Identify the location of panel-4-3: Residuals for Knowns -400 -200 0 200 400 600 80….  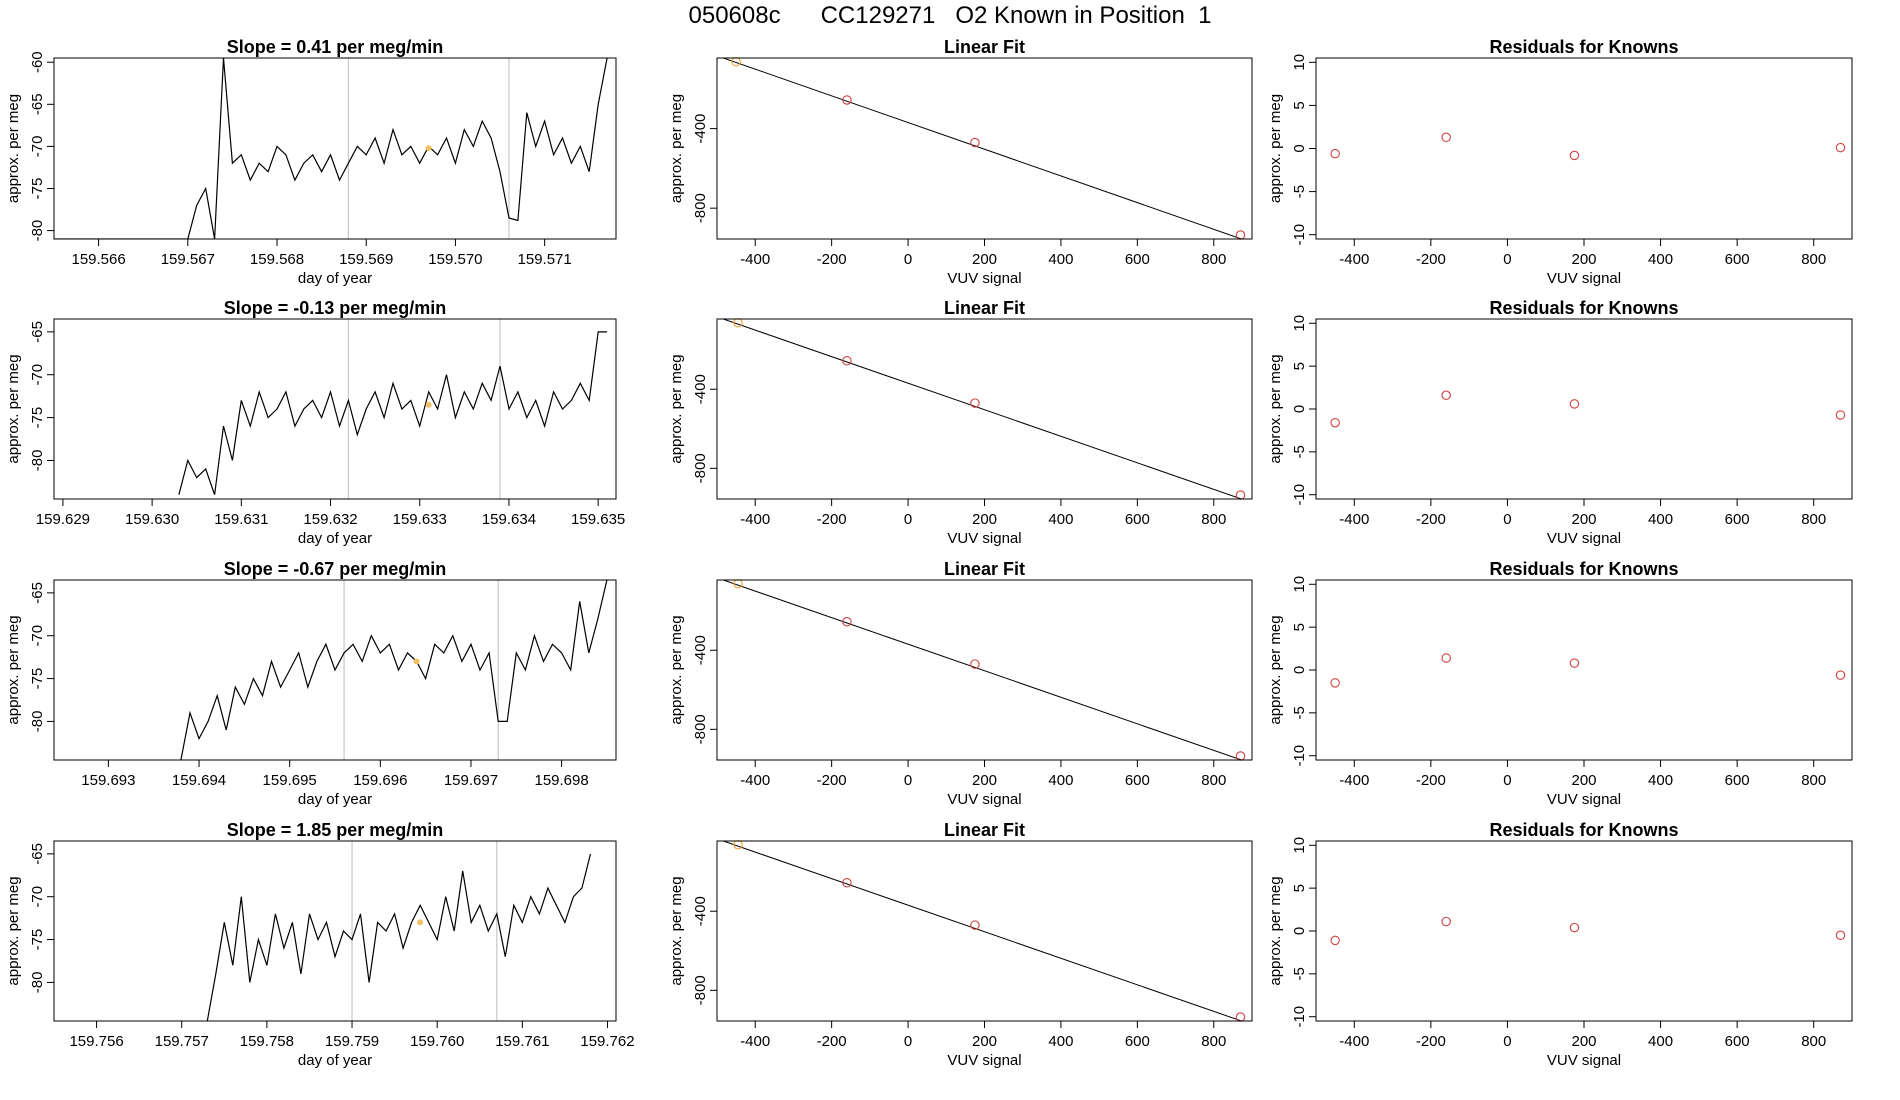
(1560, 944).